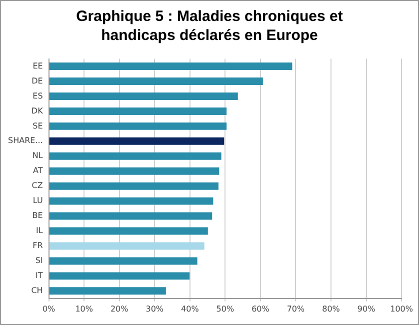  Describe the element at coordinates (155, 309) in the screenshot. I see `x-tick-label: 30%` at that location.